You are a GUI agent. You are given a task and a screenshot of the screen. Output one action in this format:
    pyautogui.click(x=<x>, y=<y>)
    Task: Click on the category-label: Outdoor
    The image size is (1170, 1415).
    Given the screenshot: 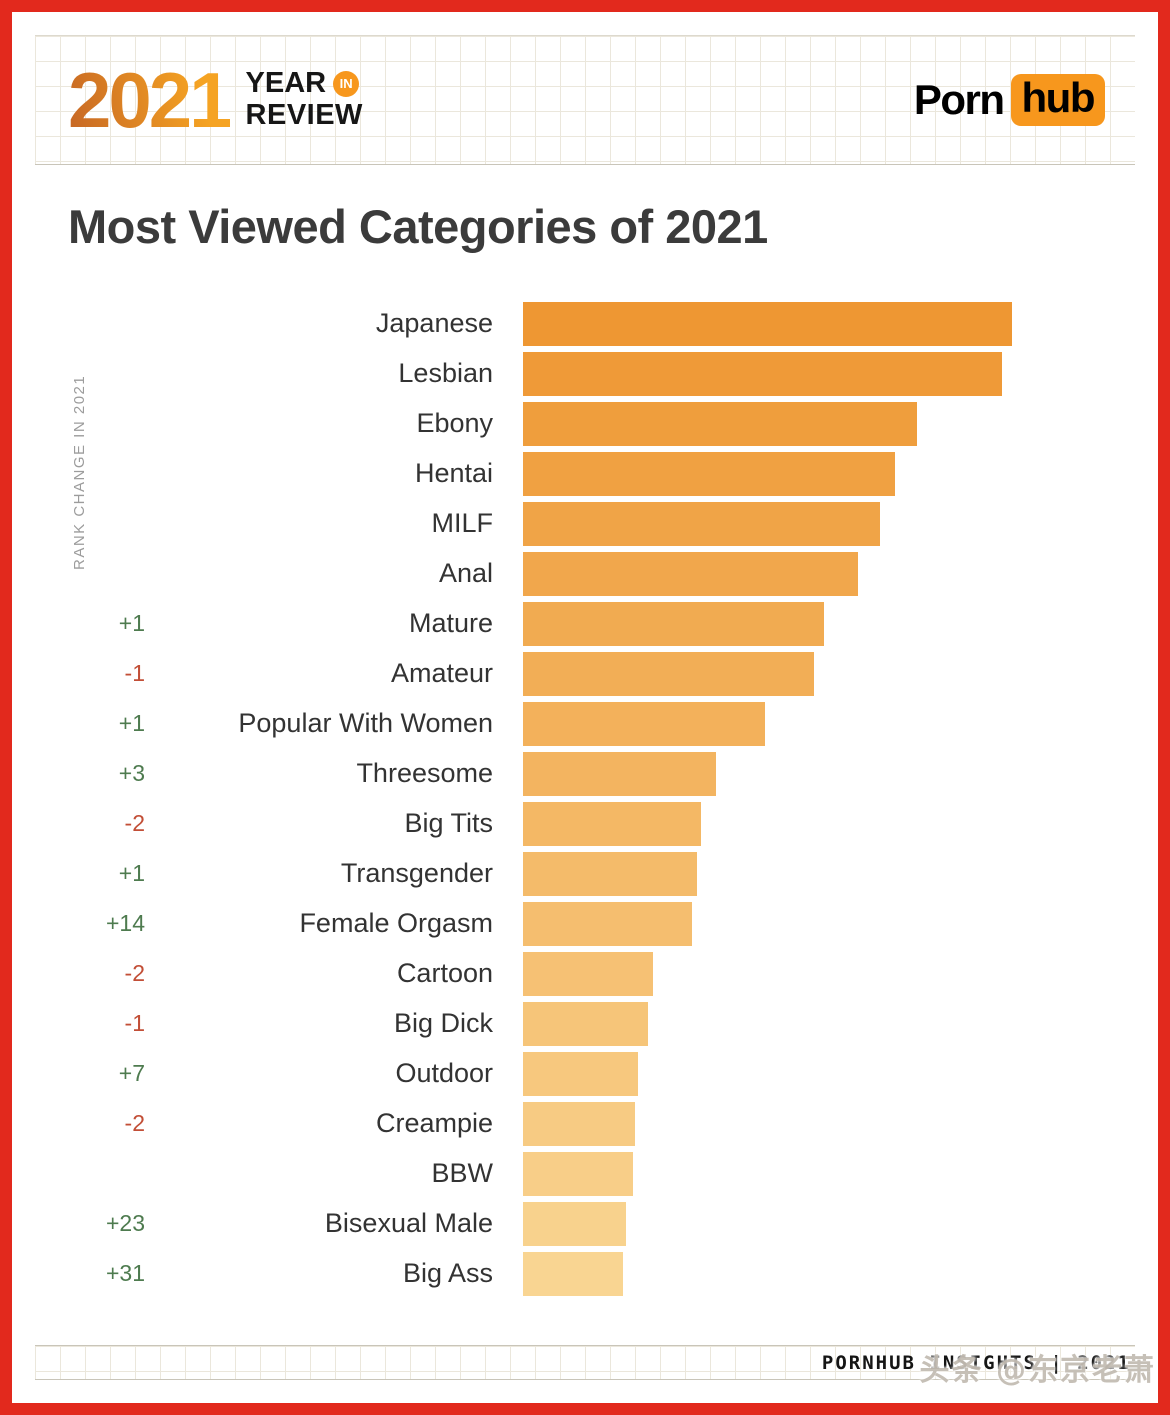 What is the action you would take?
    pyautogui.click(x=444, y=1073)
    